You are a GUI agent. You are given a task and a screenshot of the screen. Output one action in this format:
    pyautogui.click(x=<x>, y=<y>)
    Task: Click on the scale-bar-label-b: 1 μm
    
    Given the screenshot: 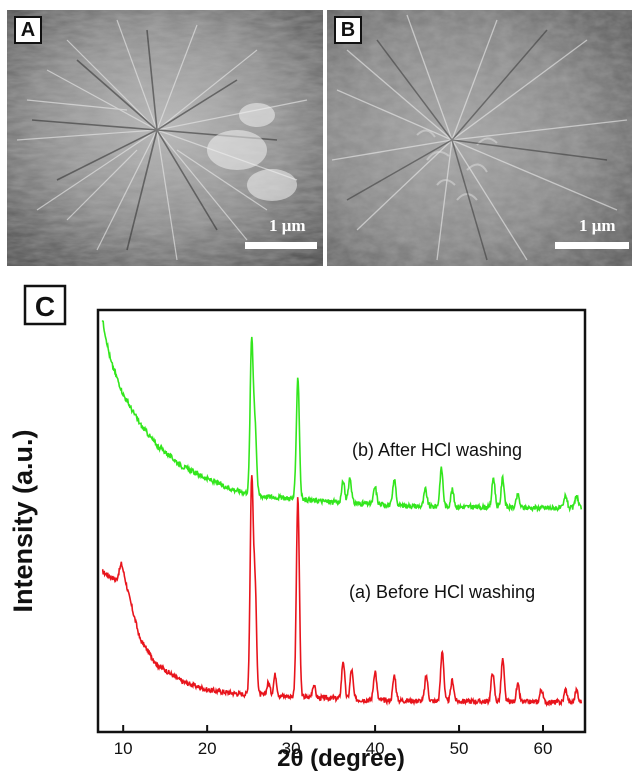 What is the action you would take?
    pyautogui.click(x=597, y=225)
    